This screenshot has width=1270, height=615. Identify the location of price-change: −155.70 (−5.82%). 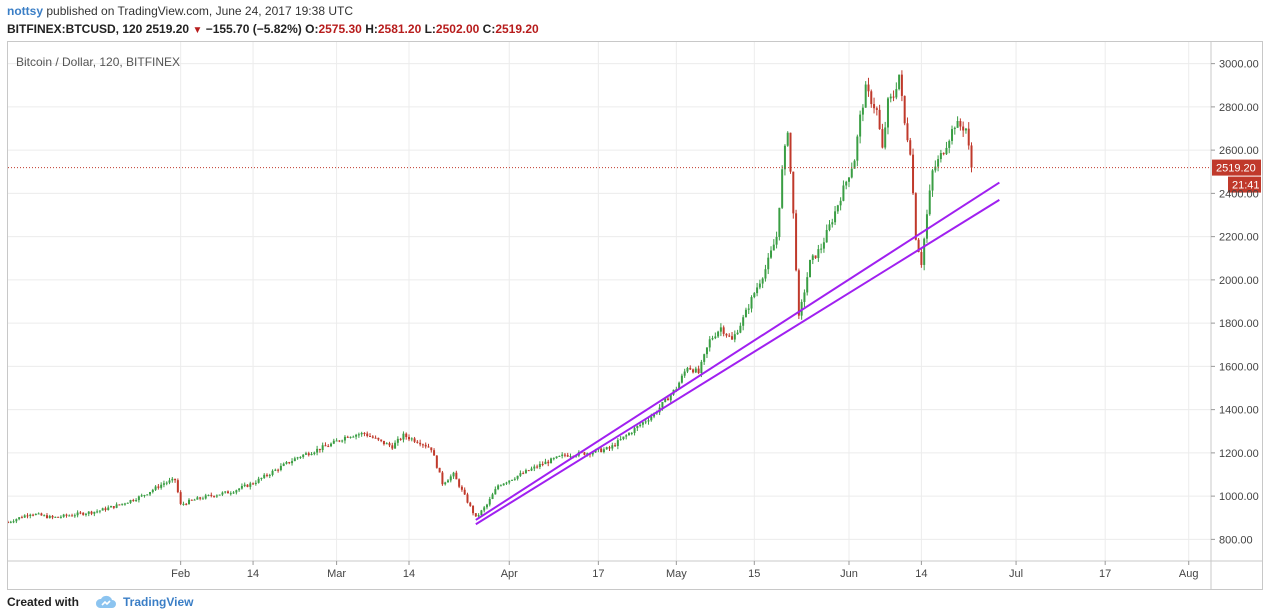
(253, 29).